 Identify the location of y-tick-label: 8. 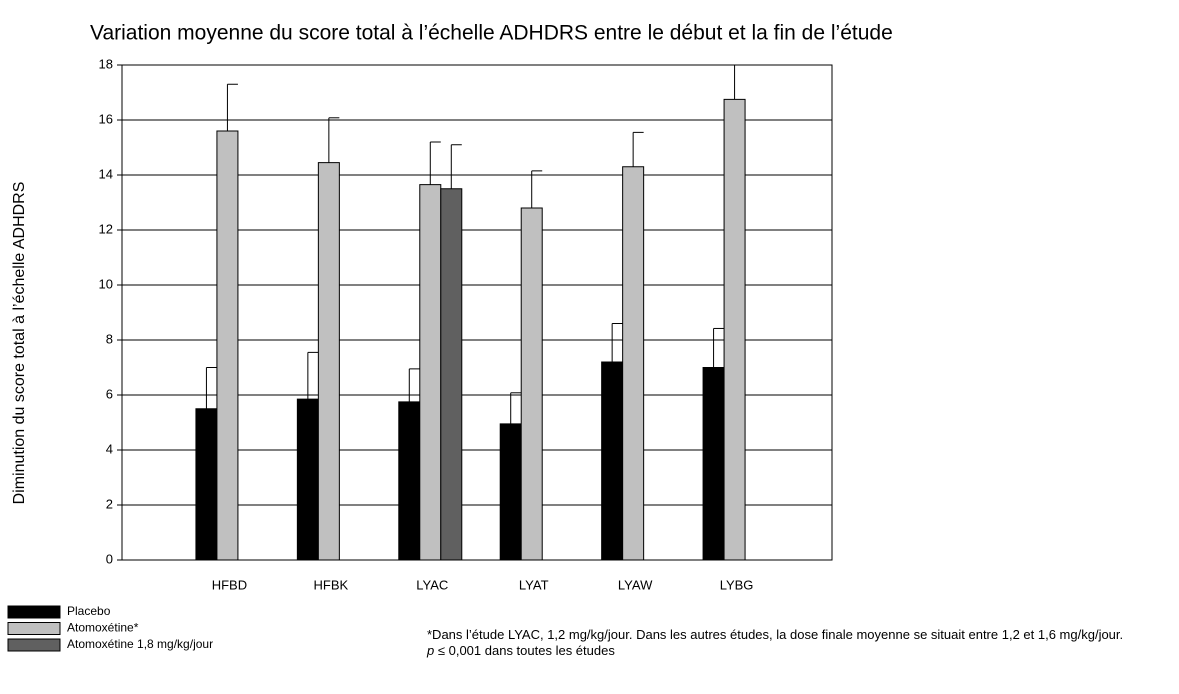
(109, 338).